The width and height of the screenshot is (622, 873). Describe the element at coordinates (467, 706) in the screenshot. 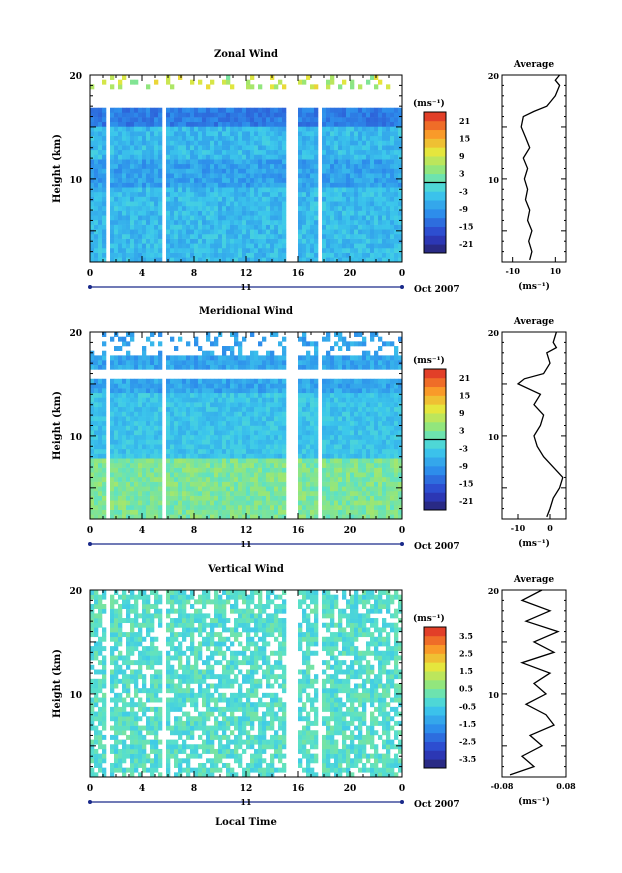

I see `colorbar-tick-label: -0.5` at that location.